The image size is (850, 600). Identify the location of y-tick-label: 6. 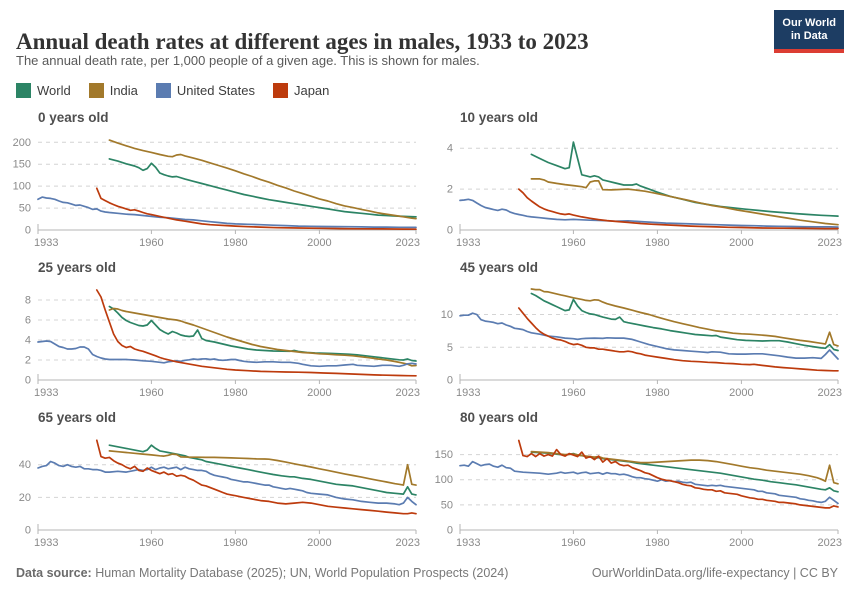
(28, 321).